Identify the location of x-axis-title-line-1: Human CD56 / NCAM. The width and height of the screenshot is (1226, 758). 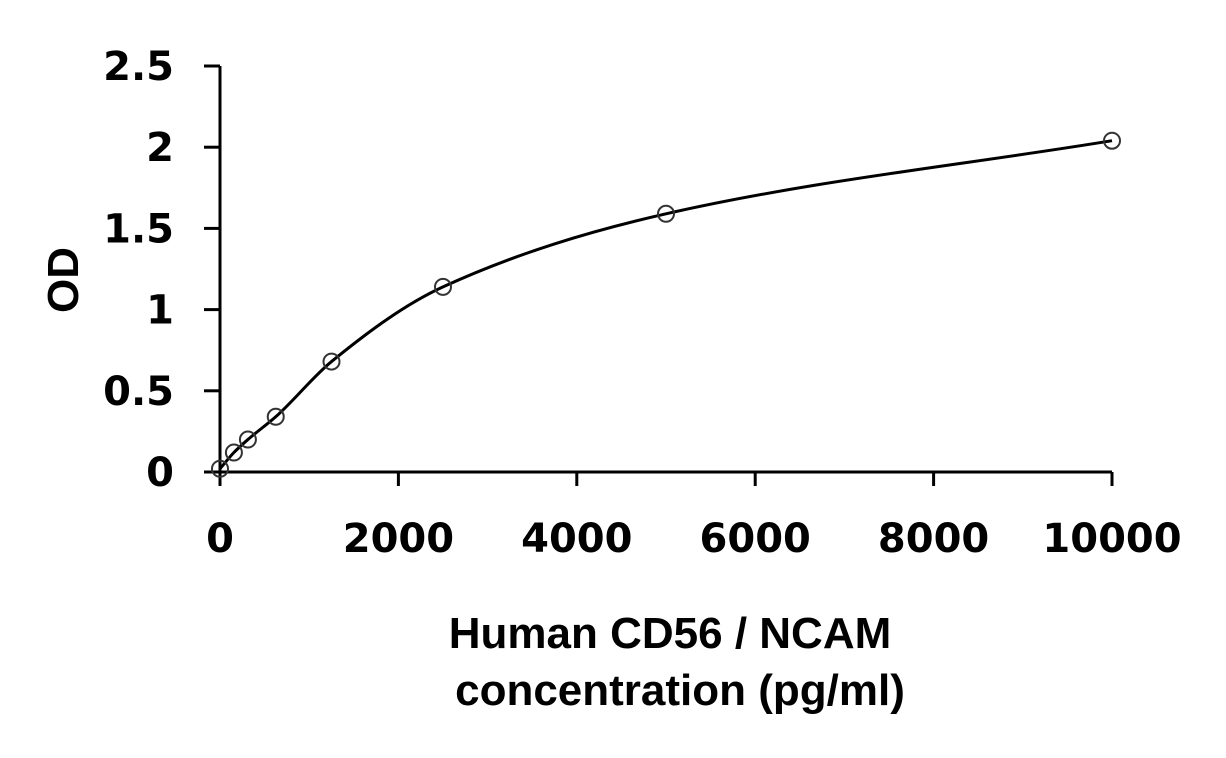
(670, 633).